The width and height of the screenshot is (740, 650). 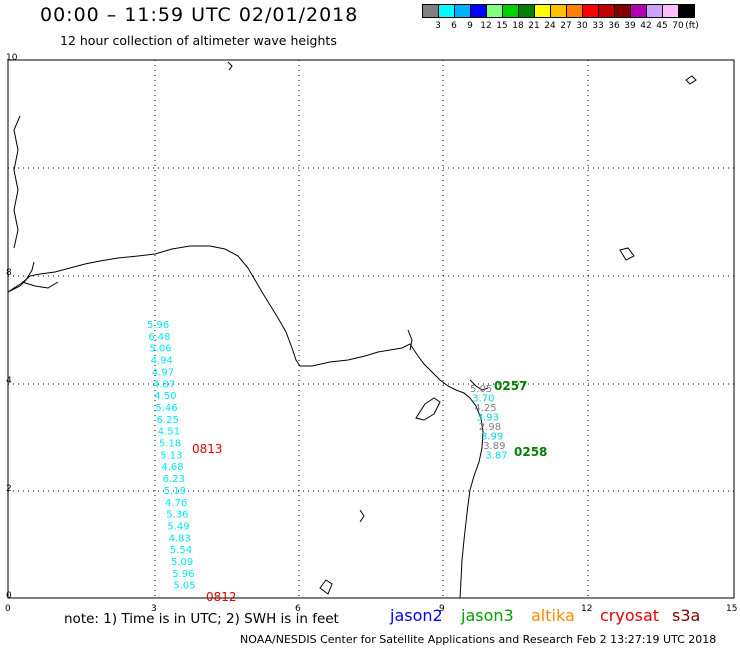 What do you see at coordinates (221, 597) in the screenshot?
I see `pass-time-label: 0812` at bounding box center [221, 597].